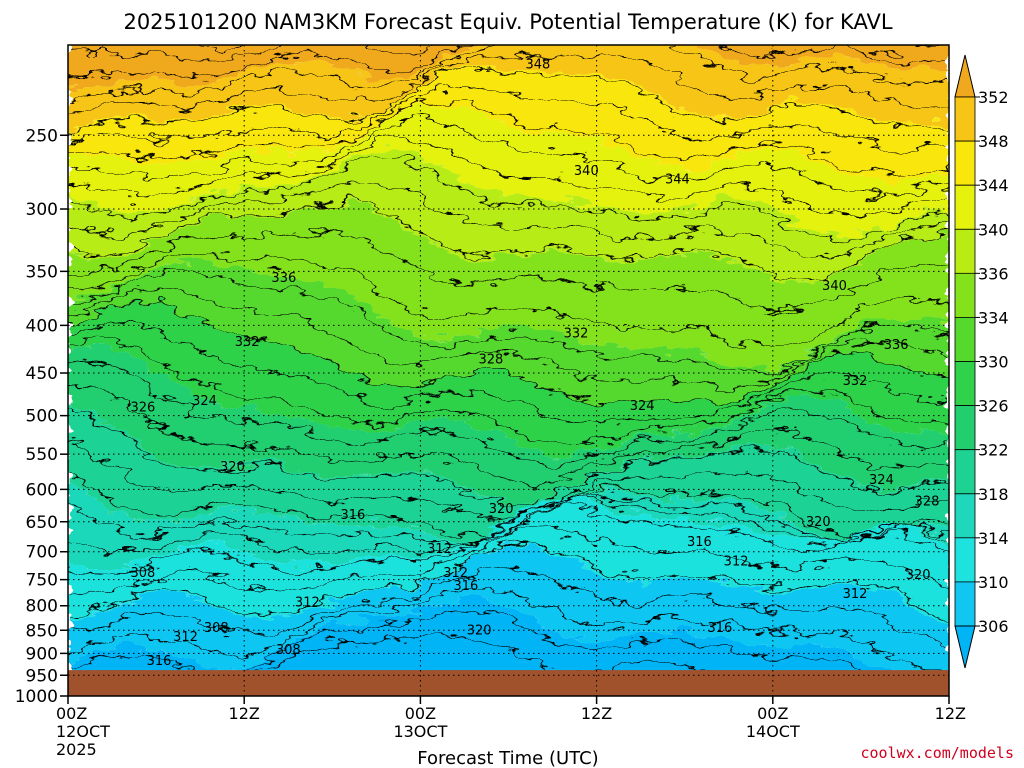  Describe the element at coordinates (965, 76) in the screenshot. I see `colorbar-max-arrow` at that location.